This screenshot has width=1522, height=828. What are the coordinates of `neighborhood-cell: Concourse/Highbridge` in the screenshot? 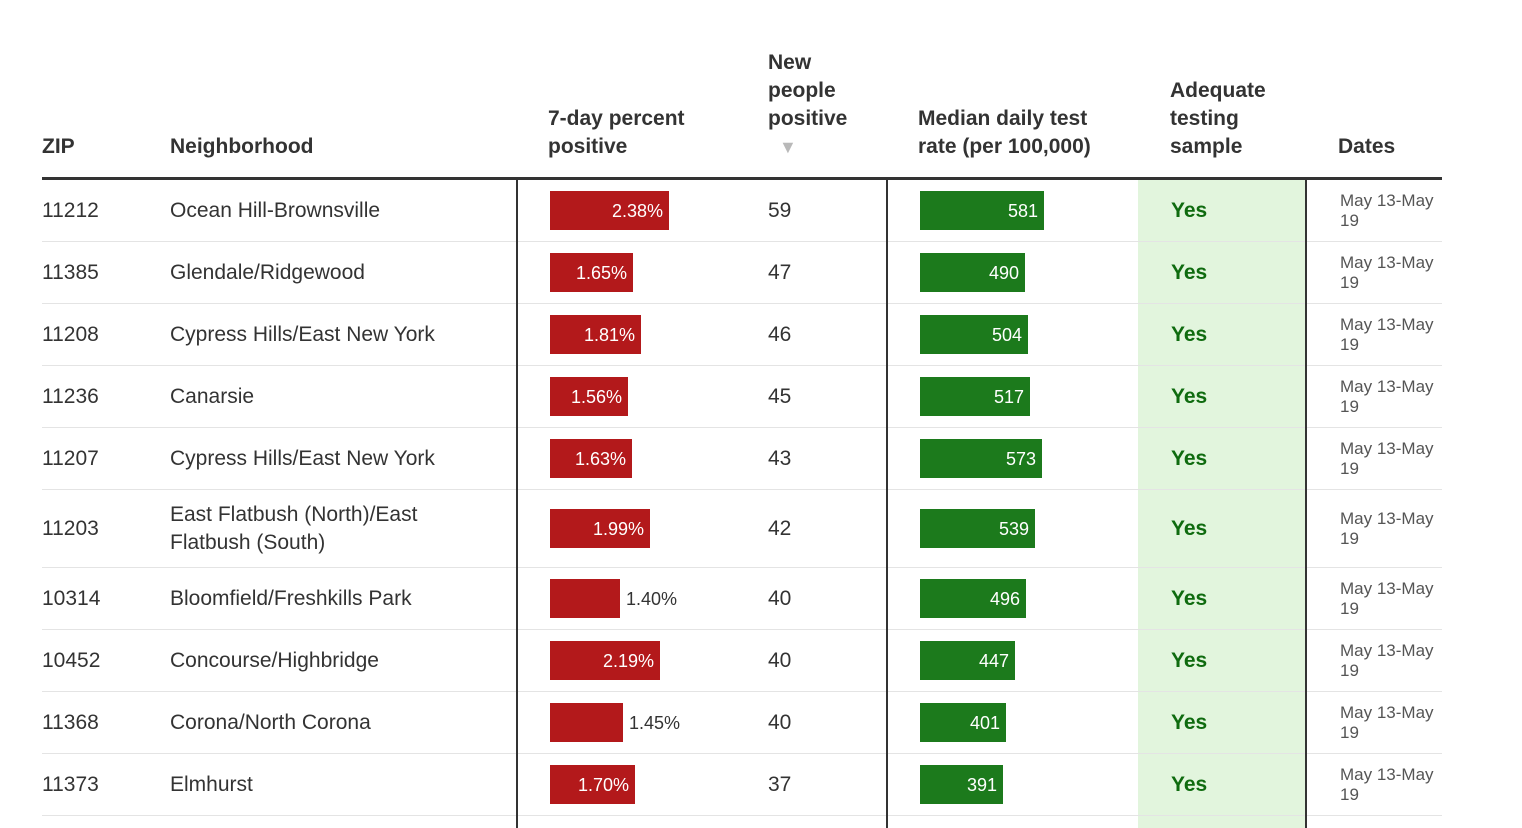 It's located at (274, 660).